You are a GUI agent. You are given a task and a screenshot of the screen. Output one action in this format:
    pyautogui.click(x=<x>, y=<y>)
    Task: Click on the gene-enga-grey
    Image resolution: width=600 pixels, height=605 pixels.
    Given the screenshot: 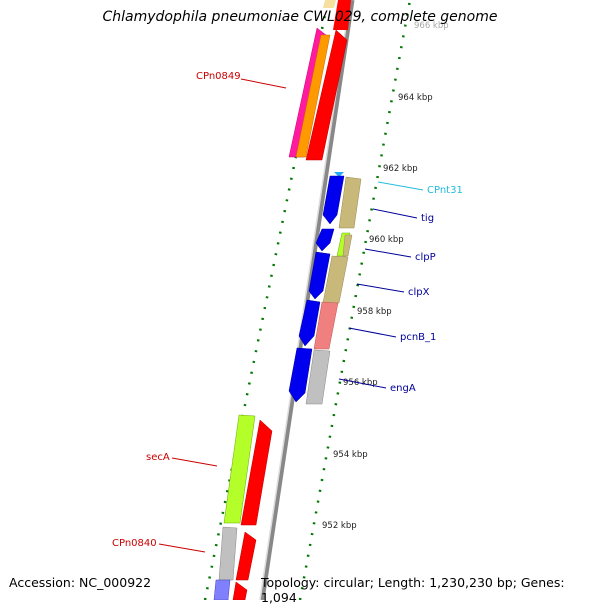 What is the action you would take?
    pyautogui.click(x=318, y=377)
    